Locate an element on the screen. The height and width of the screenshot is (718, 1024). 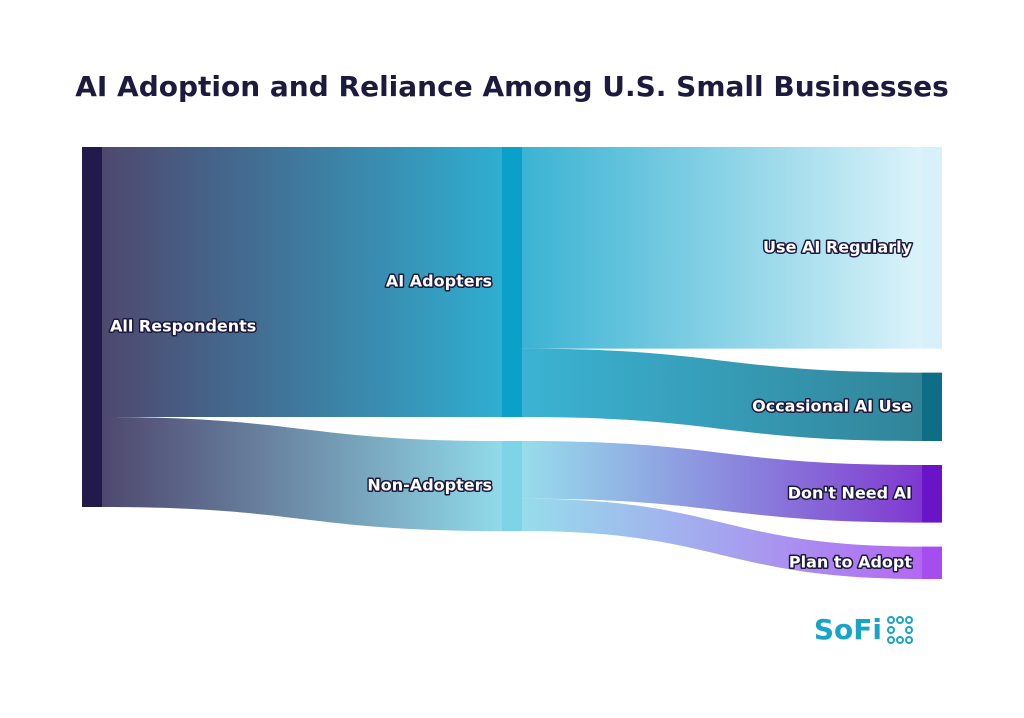
node-label: Plan to Adopt is located at coordinates (850, 561).